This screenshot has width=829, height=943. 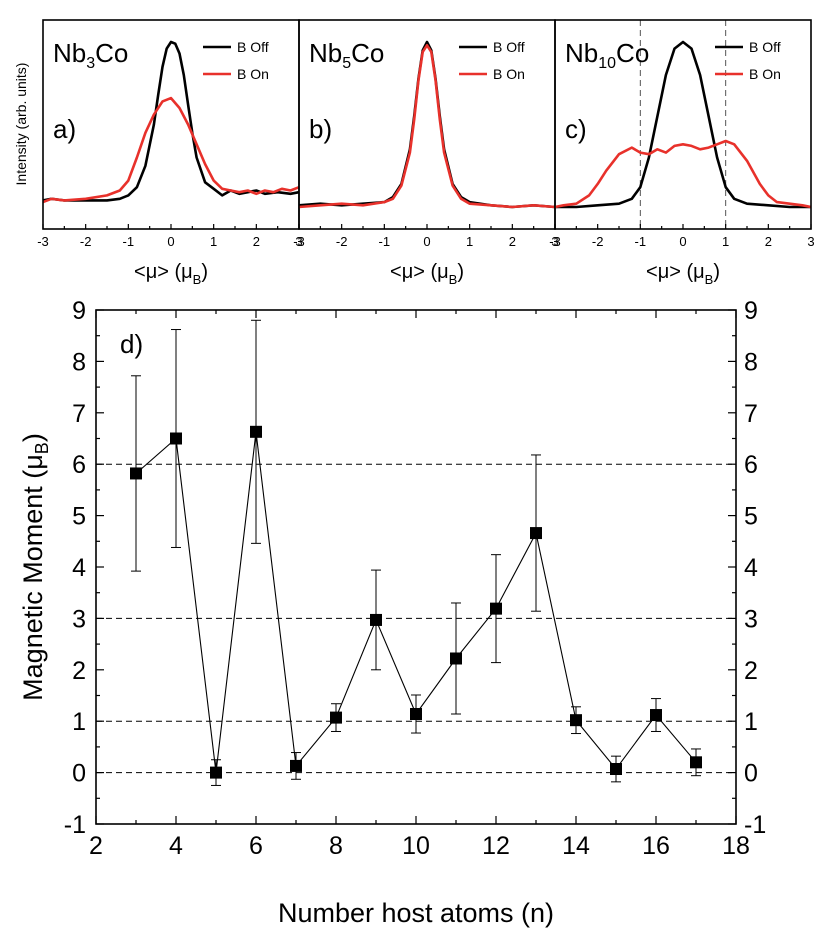 What do you see at coordinates (90, 55) in the screenshot?
I see `panel-title: Nb3Co` at bounding box center [90, 55].